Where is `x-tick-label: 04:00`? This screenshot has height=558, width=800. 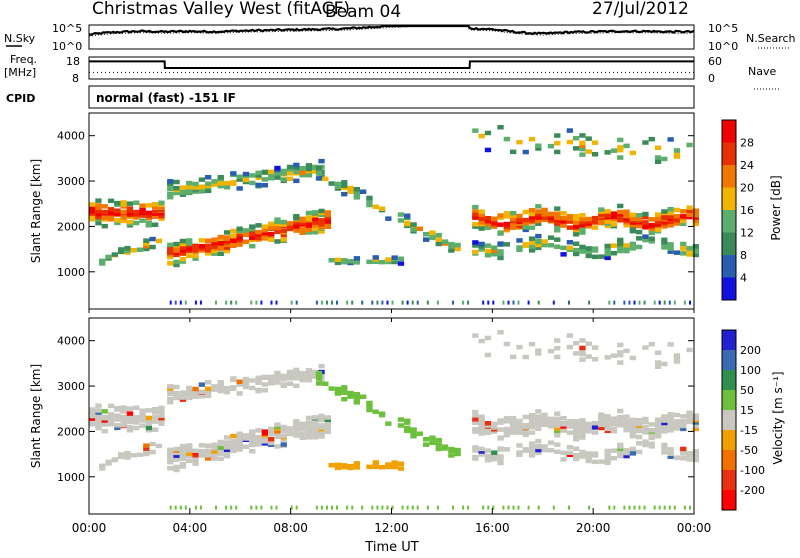
x-tick-label: 04:00 is located at coordinates (190, 528).